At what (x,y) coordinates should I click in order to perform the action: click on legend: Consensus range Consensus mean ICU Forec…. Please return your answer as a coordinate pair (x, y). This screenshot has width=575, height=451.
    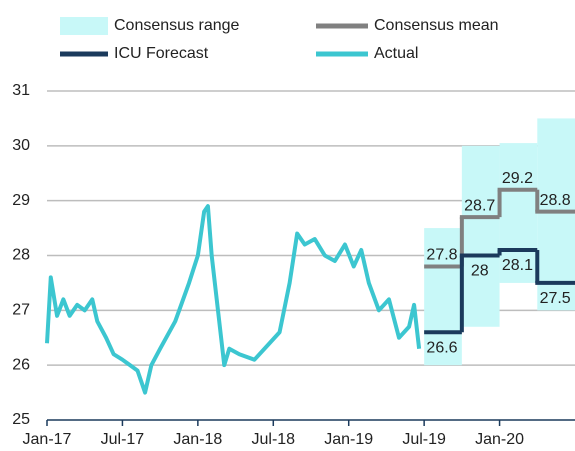
    Looking at the image, I should click on (279, 39).